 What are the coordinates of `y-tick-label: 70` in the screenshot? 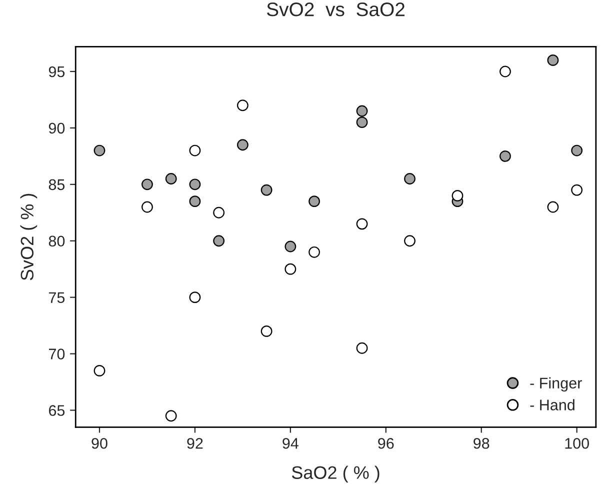 It's located at (57, 354).